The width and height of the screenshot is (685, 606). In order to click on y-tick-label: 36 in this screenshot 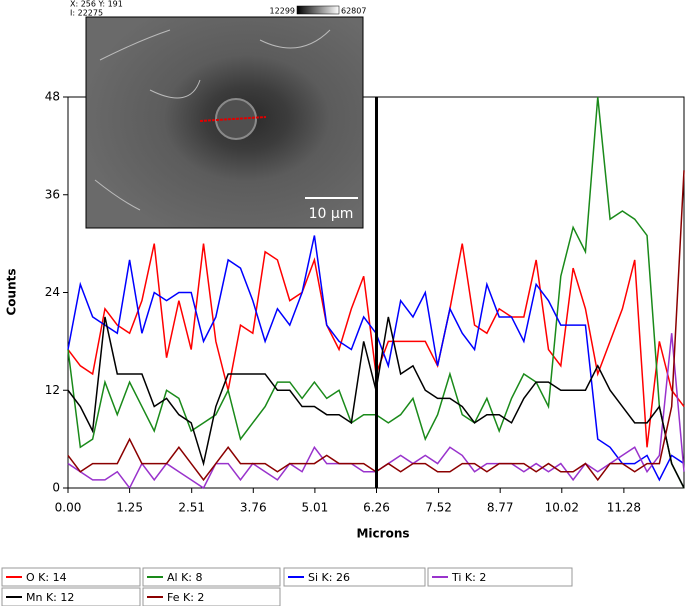, I will do `click(52, 194)`.